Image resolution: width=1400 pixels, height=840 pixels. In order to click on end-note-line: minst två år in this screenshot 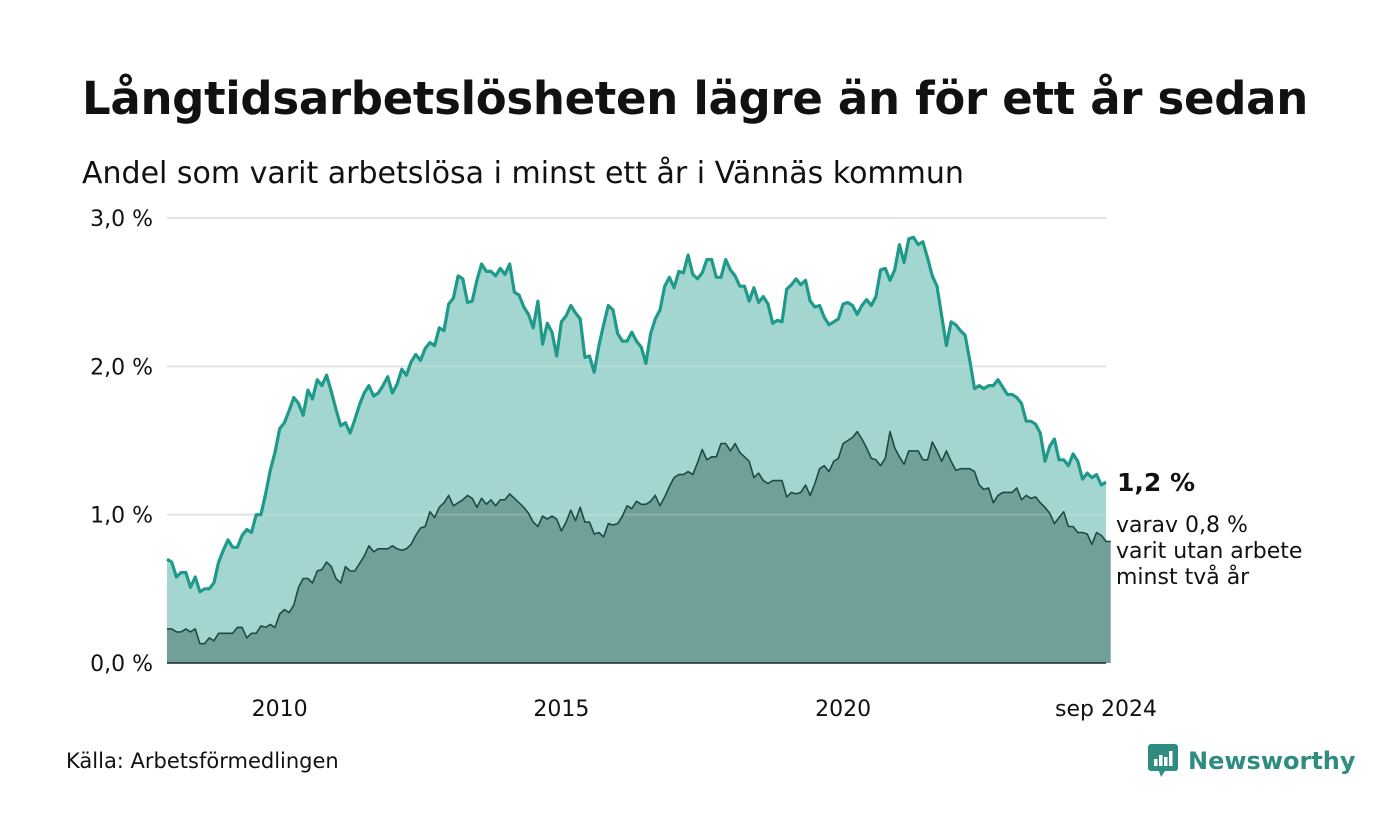, I will do `click(1183, 577)`.